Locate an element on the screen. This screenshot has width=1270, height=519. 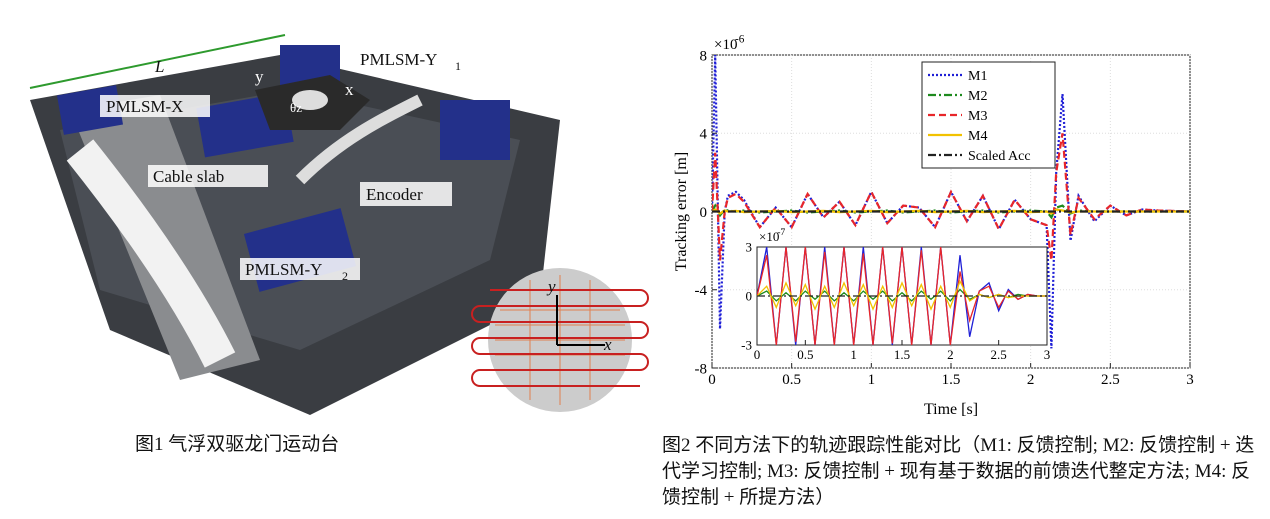
axis-multiplier-exponent: -6 is located at coordinates (740, 39).